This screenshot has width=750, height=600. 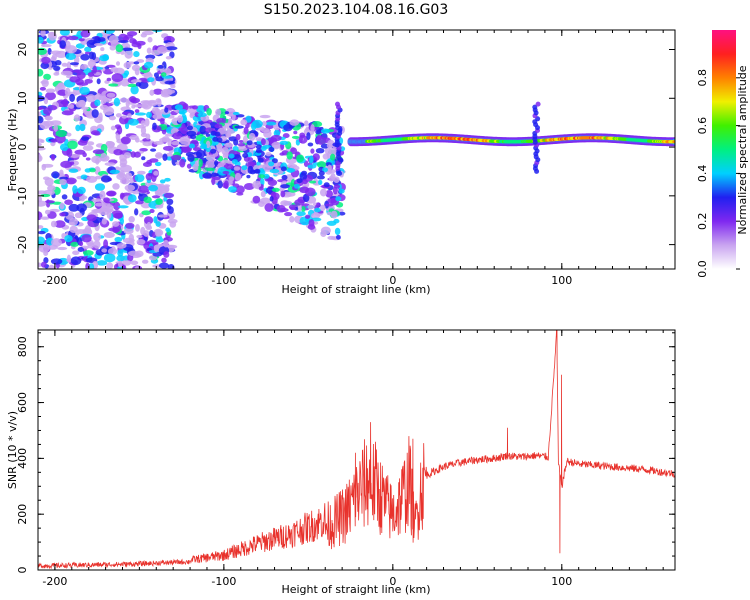 I want to click on x-tick-label: 0, so click(x=392, y=581).